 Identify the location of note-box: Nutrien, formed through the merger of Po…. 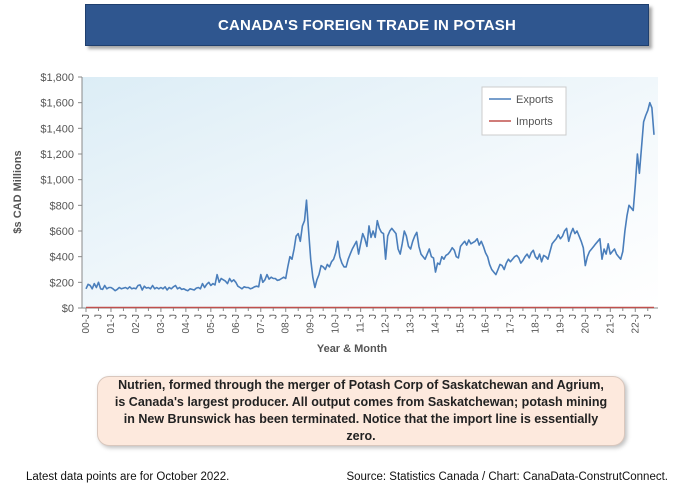
(361, 411).